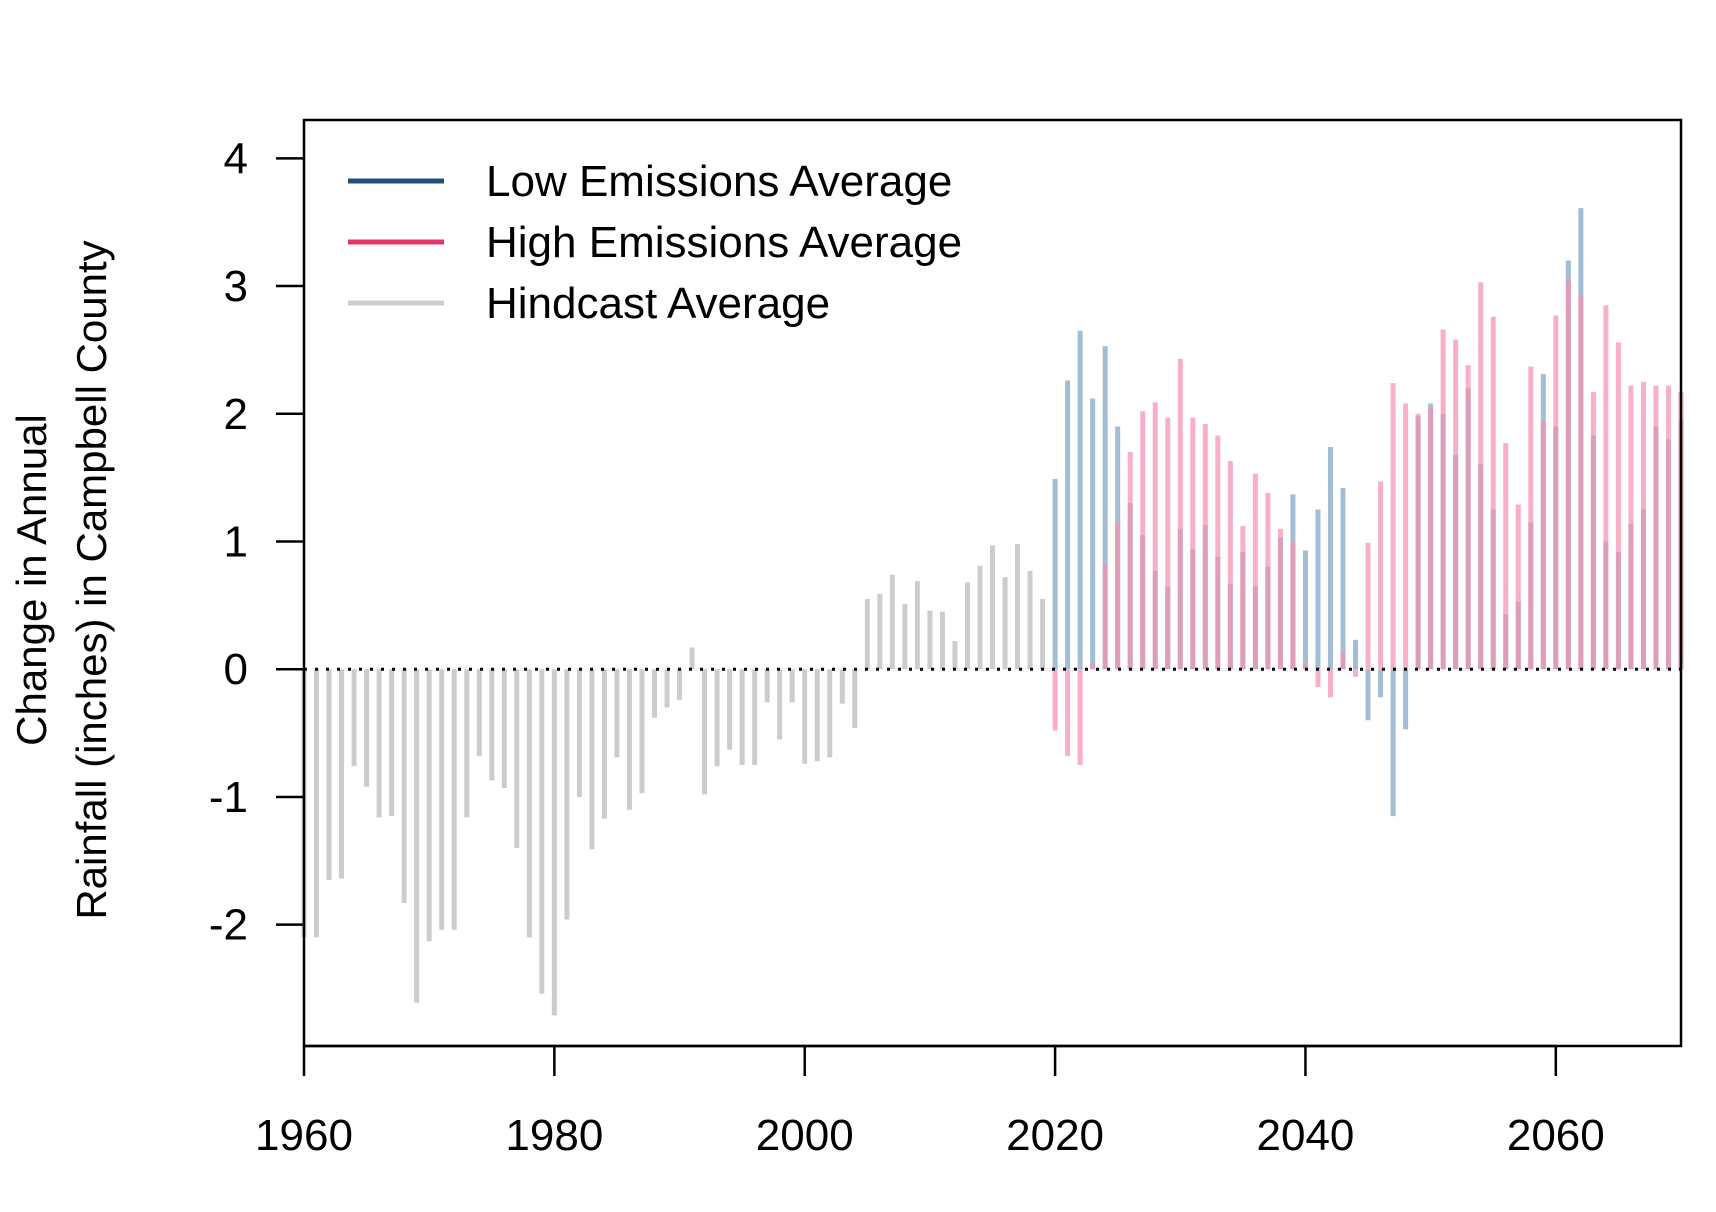 The width and height of the screenshot is (1716, 1212). I want to click on x-tick-label-2060: 2060, so click(1556, 1135).